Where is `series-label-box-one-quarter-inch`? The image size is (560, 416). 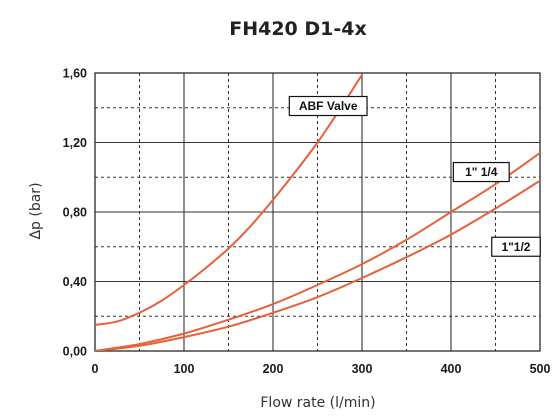 series-label-box-one-quarter-inch is located at coordinates (481, 172).